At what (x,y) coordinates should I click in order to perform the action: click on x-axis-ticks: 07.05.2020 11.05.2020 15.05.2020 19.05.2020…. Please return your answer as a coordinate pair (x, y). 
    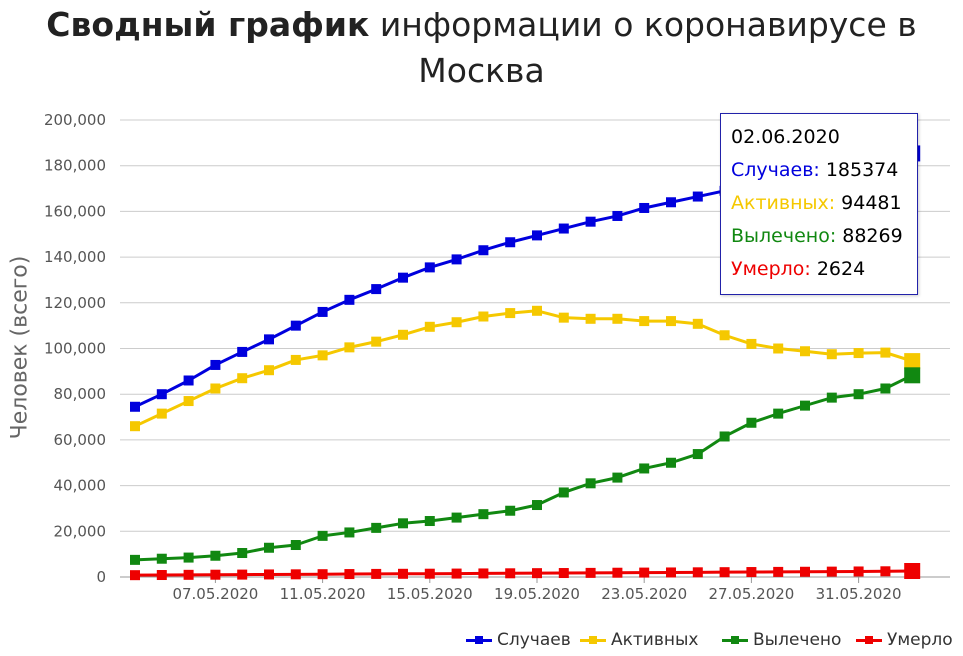
    Looking at the image, I should click on (537, 590).